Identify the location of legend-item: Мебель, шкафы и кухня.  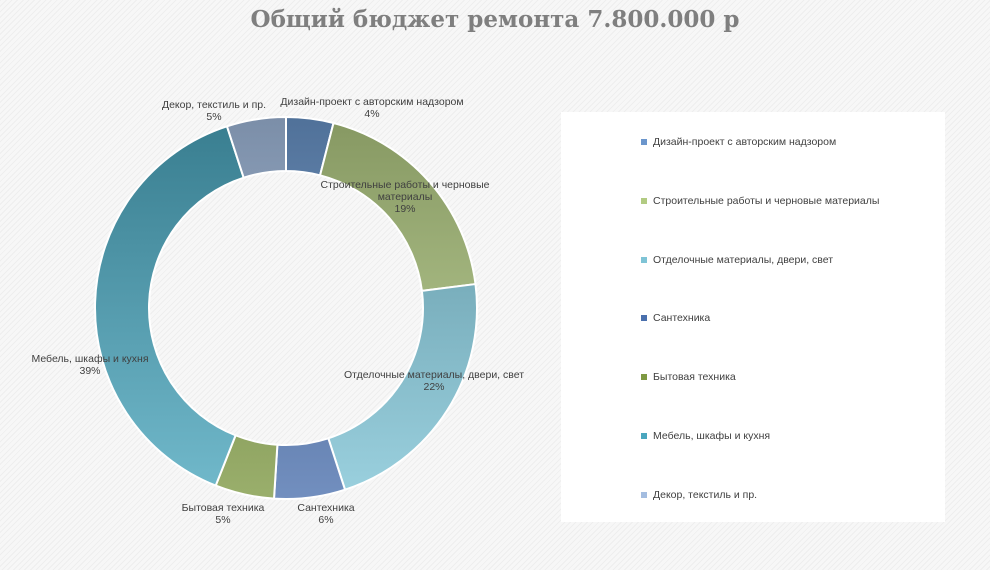
(705, 436).